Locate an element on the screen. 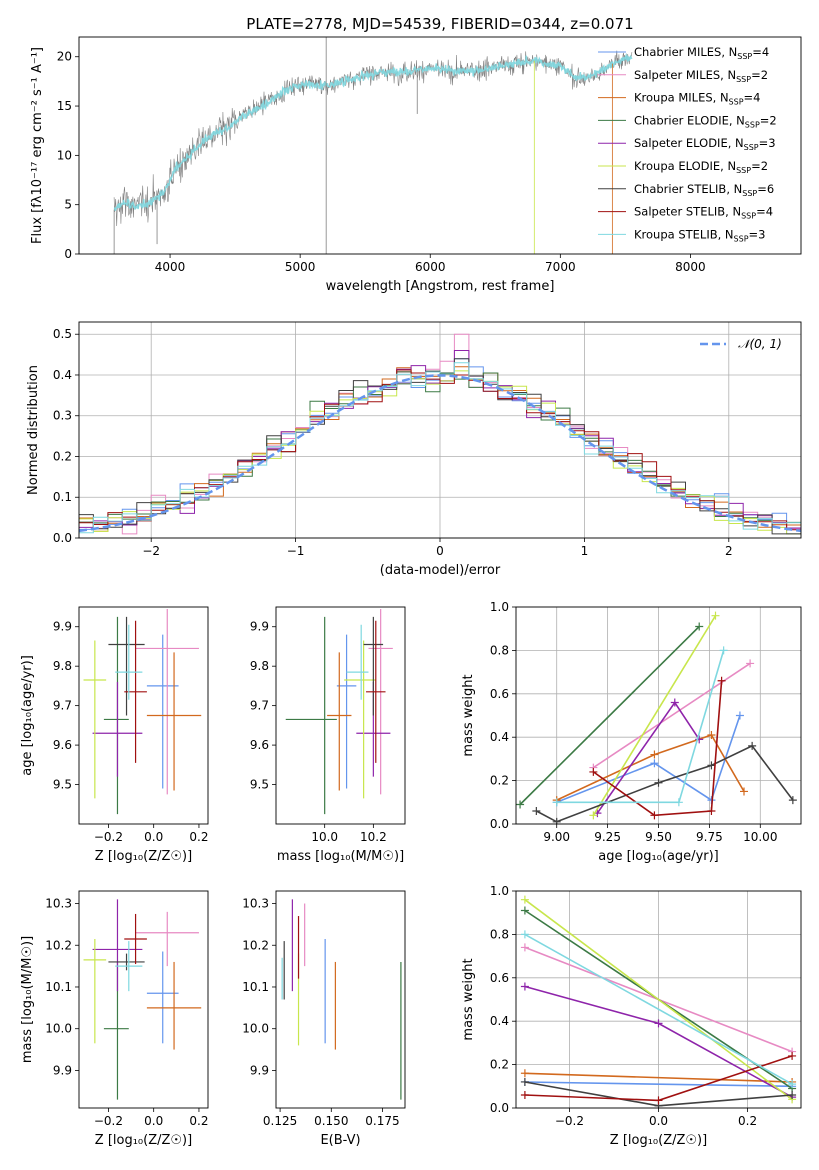  x-tick-label: 10.2 is located at coordinates (373, 837).